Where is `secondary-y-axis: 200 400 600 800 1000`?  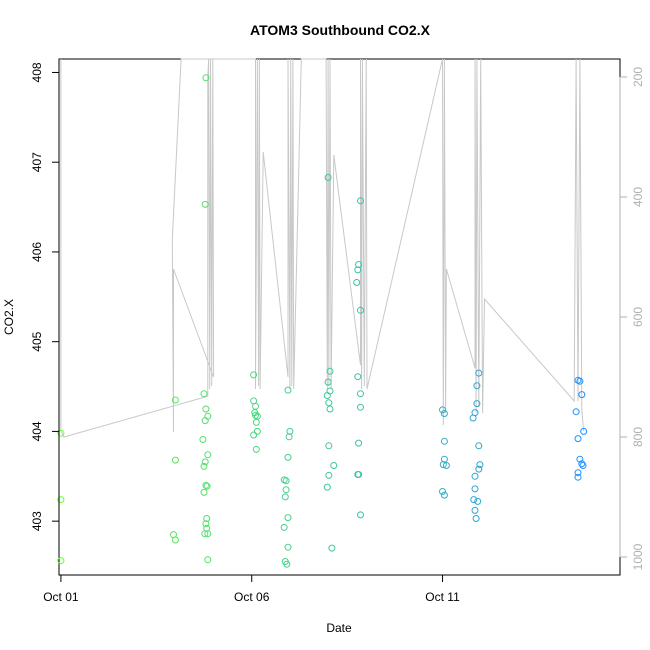 secondary-y-axis: 200 400 600 800 1000 is located at coordinates (632, 318).